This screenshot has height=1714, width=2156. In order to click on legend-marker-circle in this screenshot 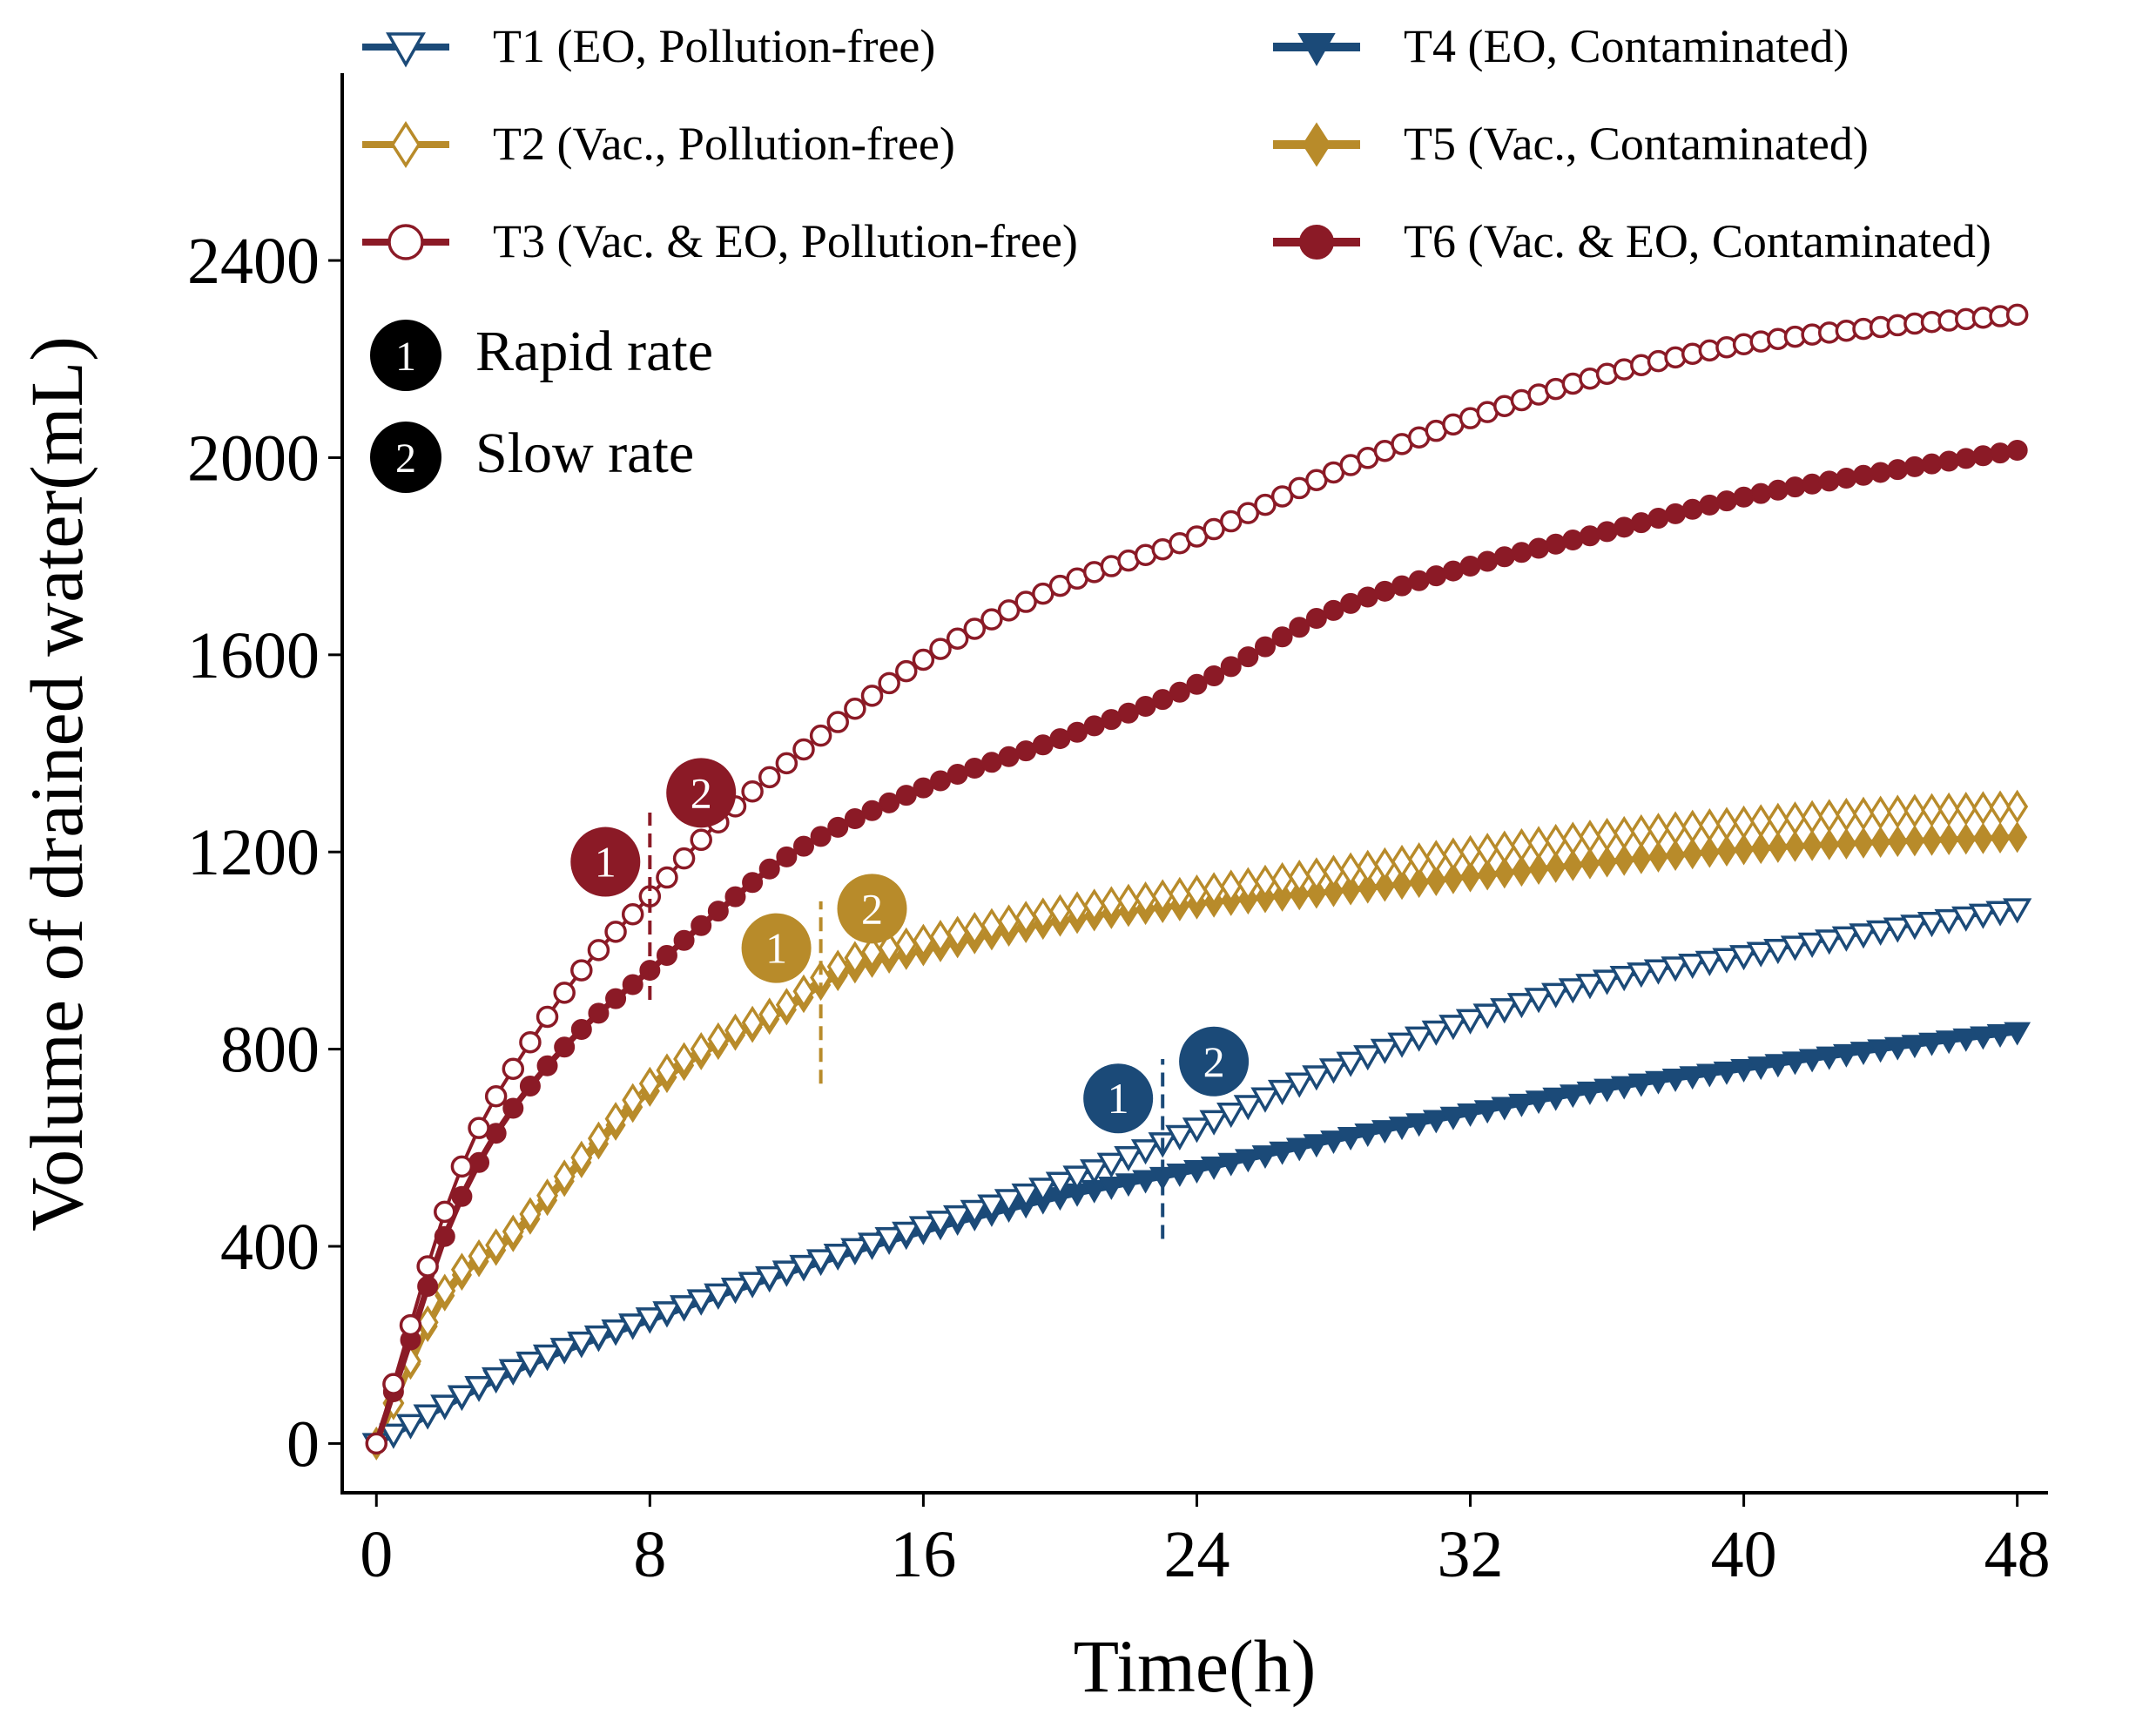, I will do `click(1316, 243)`.